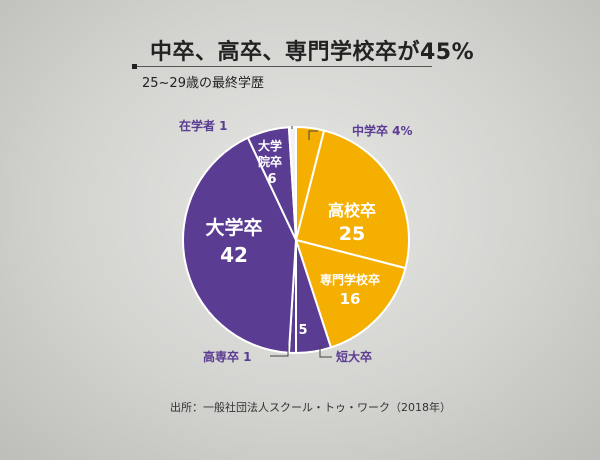  Describe the element at coordinates (350, 299) in the screenshot. I see `slice-value: 16` at that location.